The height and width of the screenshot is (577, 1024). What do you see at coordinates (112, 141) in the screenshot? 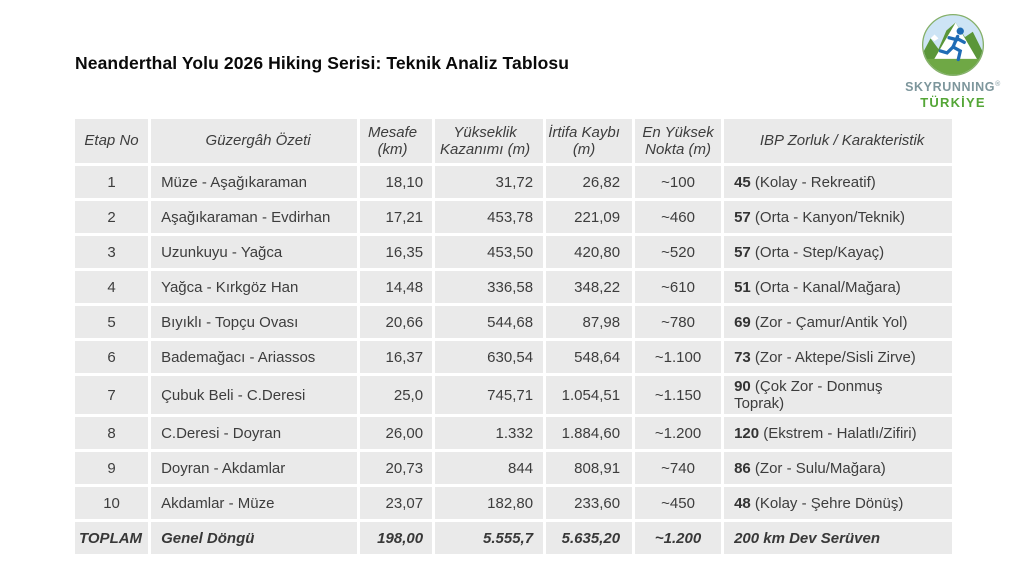
I see `col-header-etap-no: Etap No` at bounding box center [112, 141].